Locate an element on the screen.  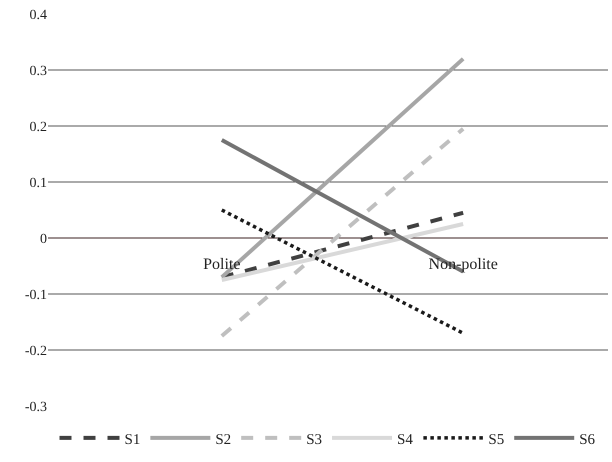
legend-label: S4 is located at coordinates (405, 440).